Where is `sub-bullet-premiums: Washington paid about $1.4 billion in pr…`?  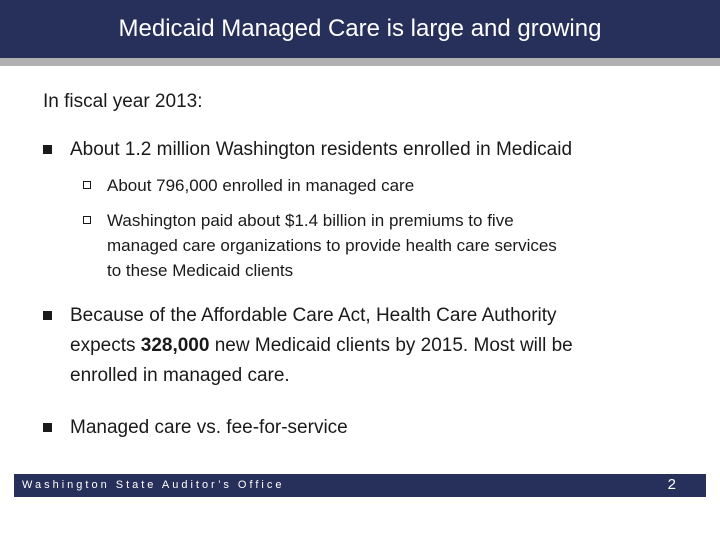
sub-bullet-premiums: Washington paid about $1.4 billion in pr… is located at coordinates (363, 245).